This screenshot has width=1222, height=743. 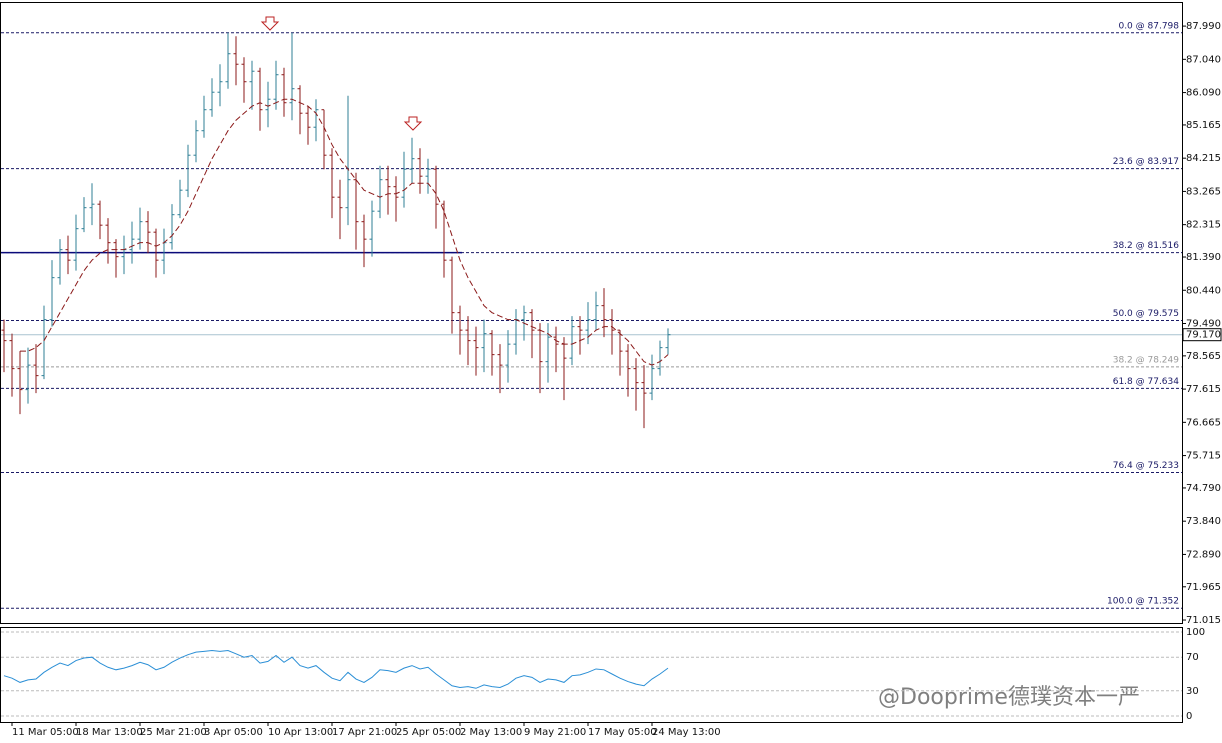 I want to click on y-tick-label: 78.565, so click(x=1203, y=356).